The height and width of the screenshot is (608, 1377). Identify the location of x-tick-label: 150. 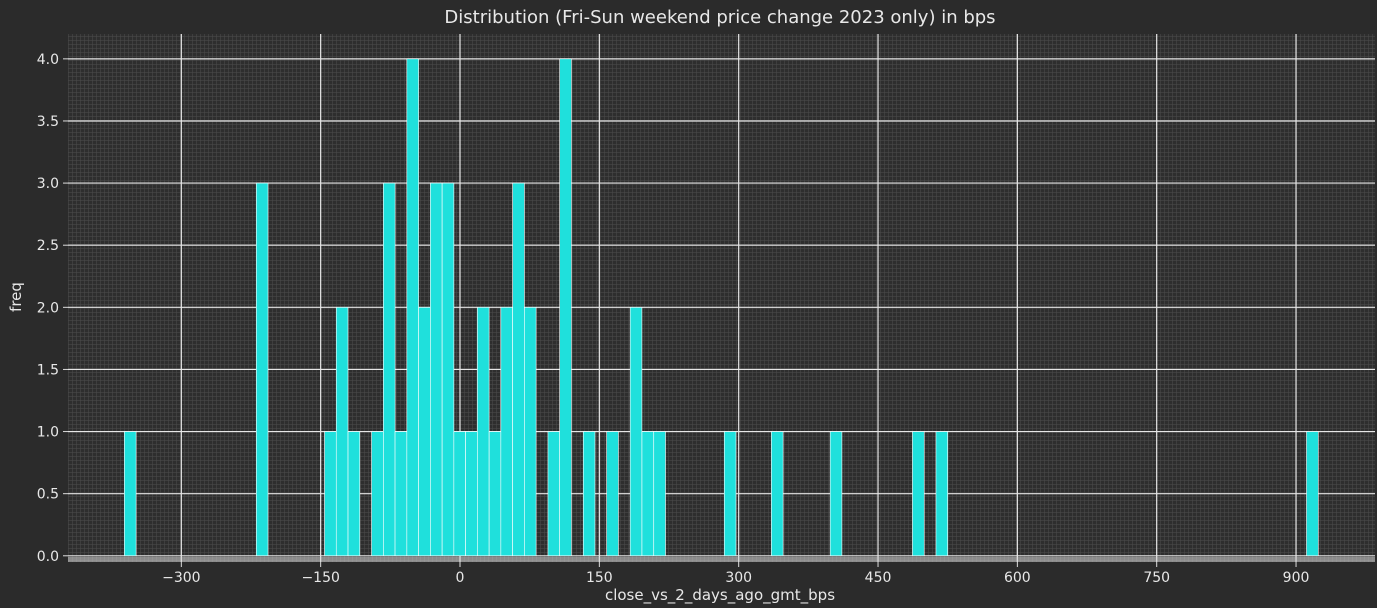
(599, 578).